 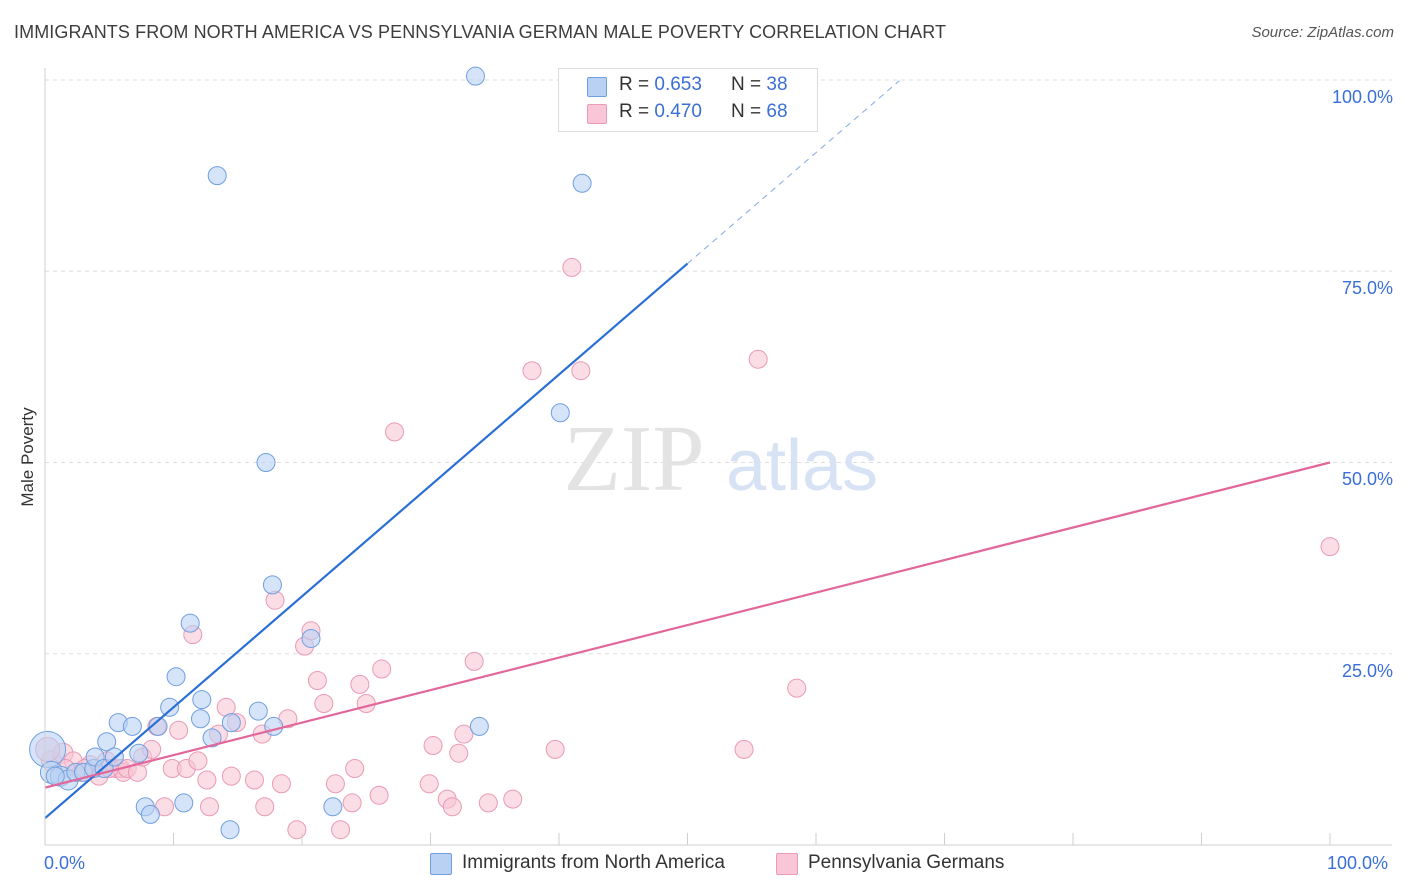 What do you see at coordinates (597, 114) in the screenshot?
I see `legend-swatch-pink` at bounding box center [597, 114].